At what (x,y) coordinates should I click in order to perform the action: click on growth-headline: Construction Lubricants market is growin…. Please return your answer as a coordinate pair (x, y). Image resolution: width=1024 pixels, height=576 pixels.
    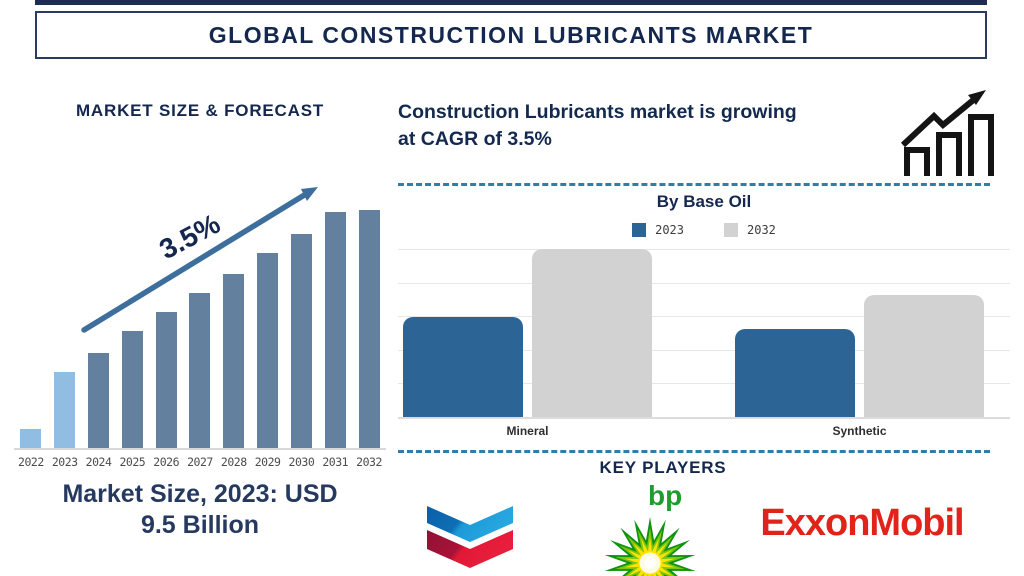
    Looking at the image, I should click on (650, 126).